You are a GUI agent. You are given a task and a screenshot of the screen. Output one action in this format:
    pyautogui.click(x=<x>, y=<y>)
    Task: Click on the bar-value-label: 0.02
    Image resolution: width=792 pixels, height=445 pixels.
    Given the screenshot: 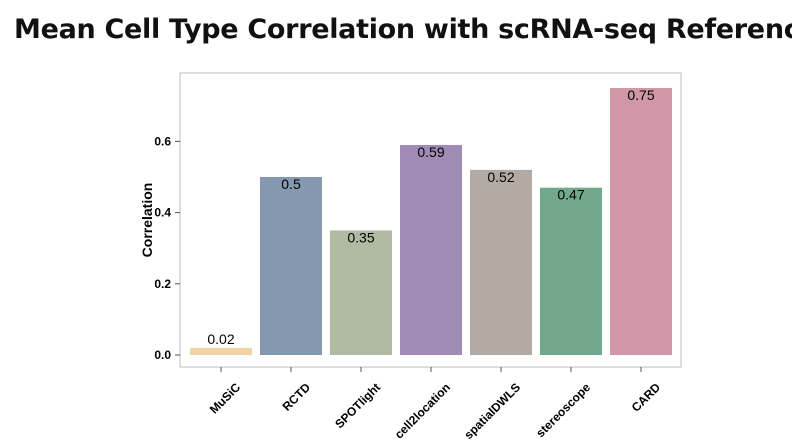 What is the action you would take?
    pyautogui.click(x=220, y=339)
    